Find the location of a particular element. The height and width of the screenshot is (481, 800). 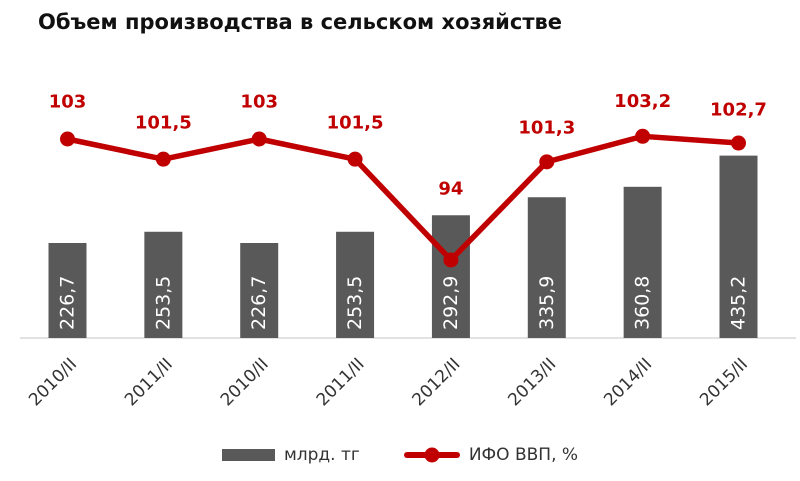

line-series-swatch is located at coordinates (431, 455).